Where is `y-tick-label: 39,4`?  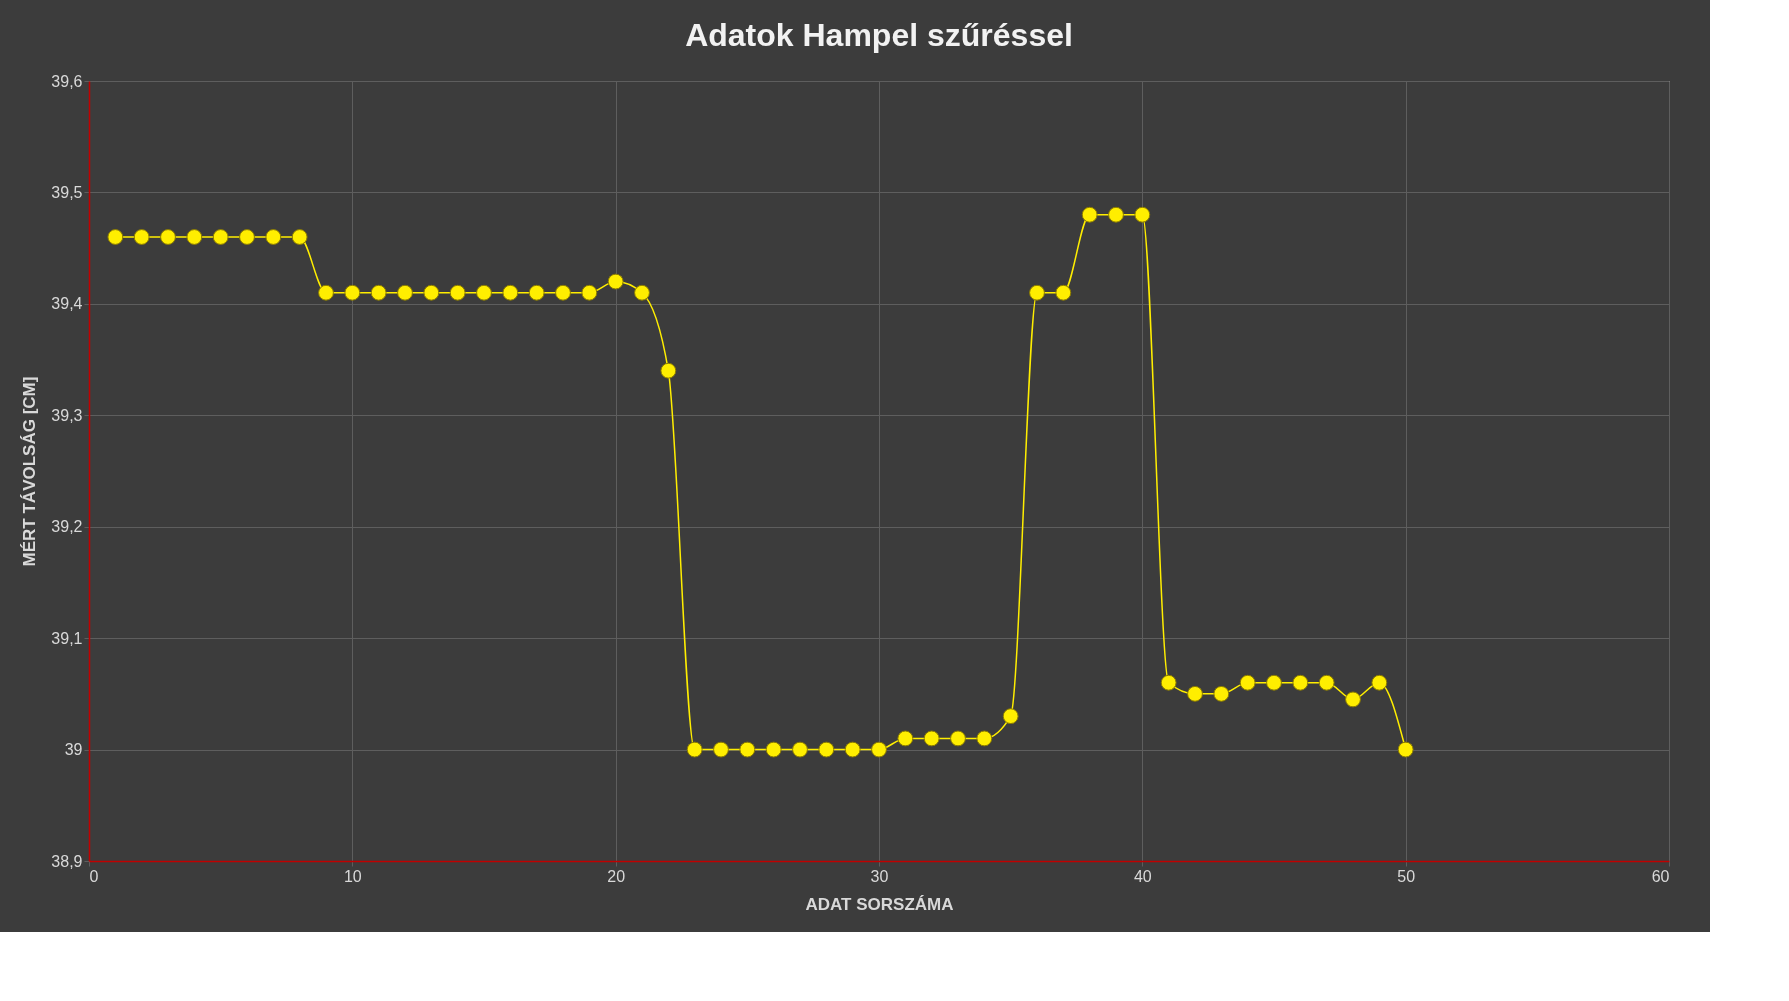 y-tick-label: 39,4 is located at coordinates (67, 304).